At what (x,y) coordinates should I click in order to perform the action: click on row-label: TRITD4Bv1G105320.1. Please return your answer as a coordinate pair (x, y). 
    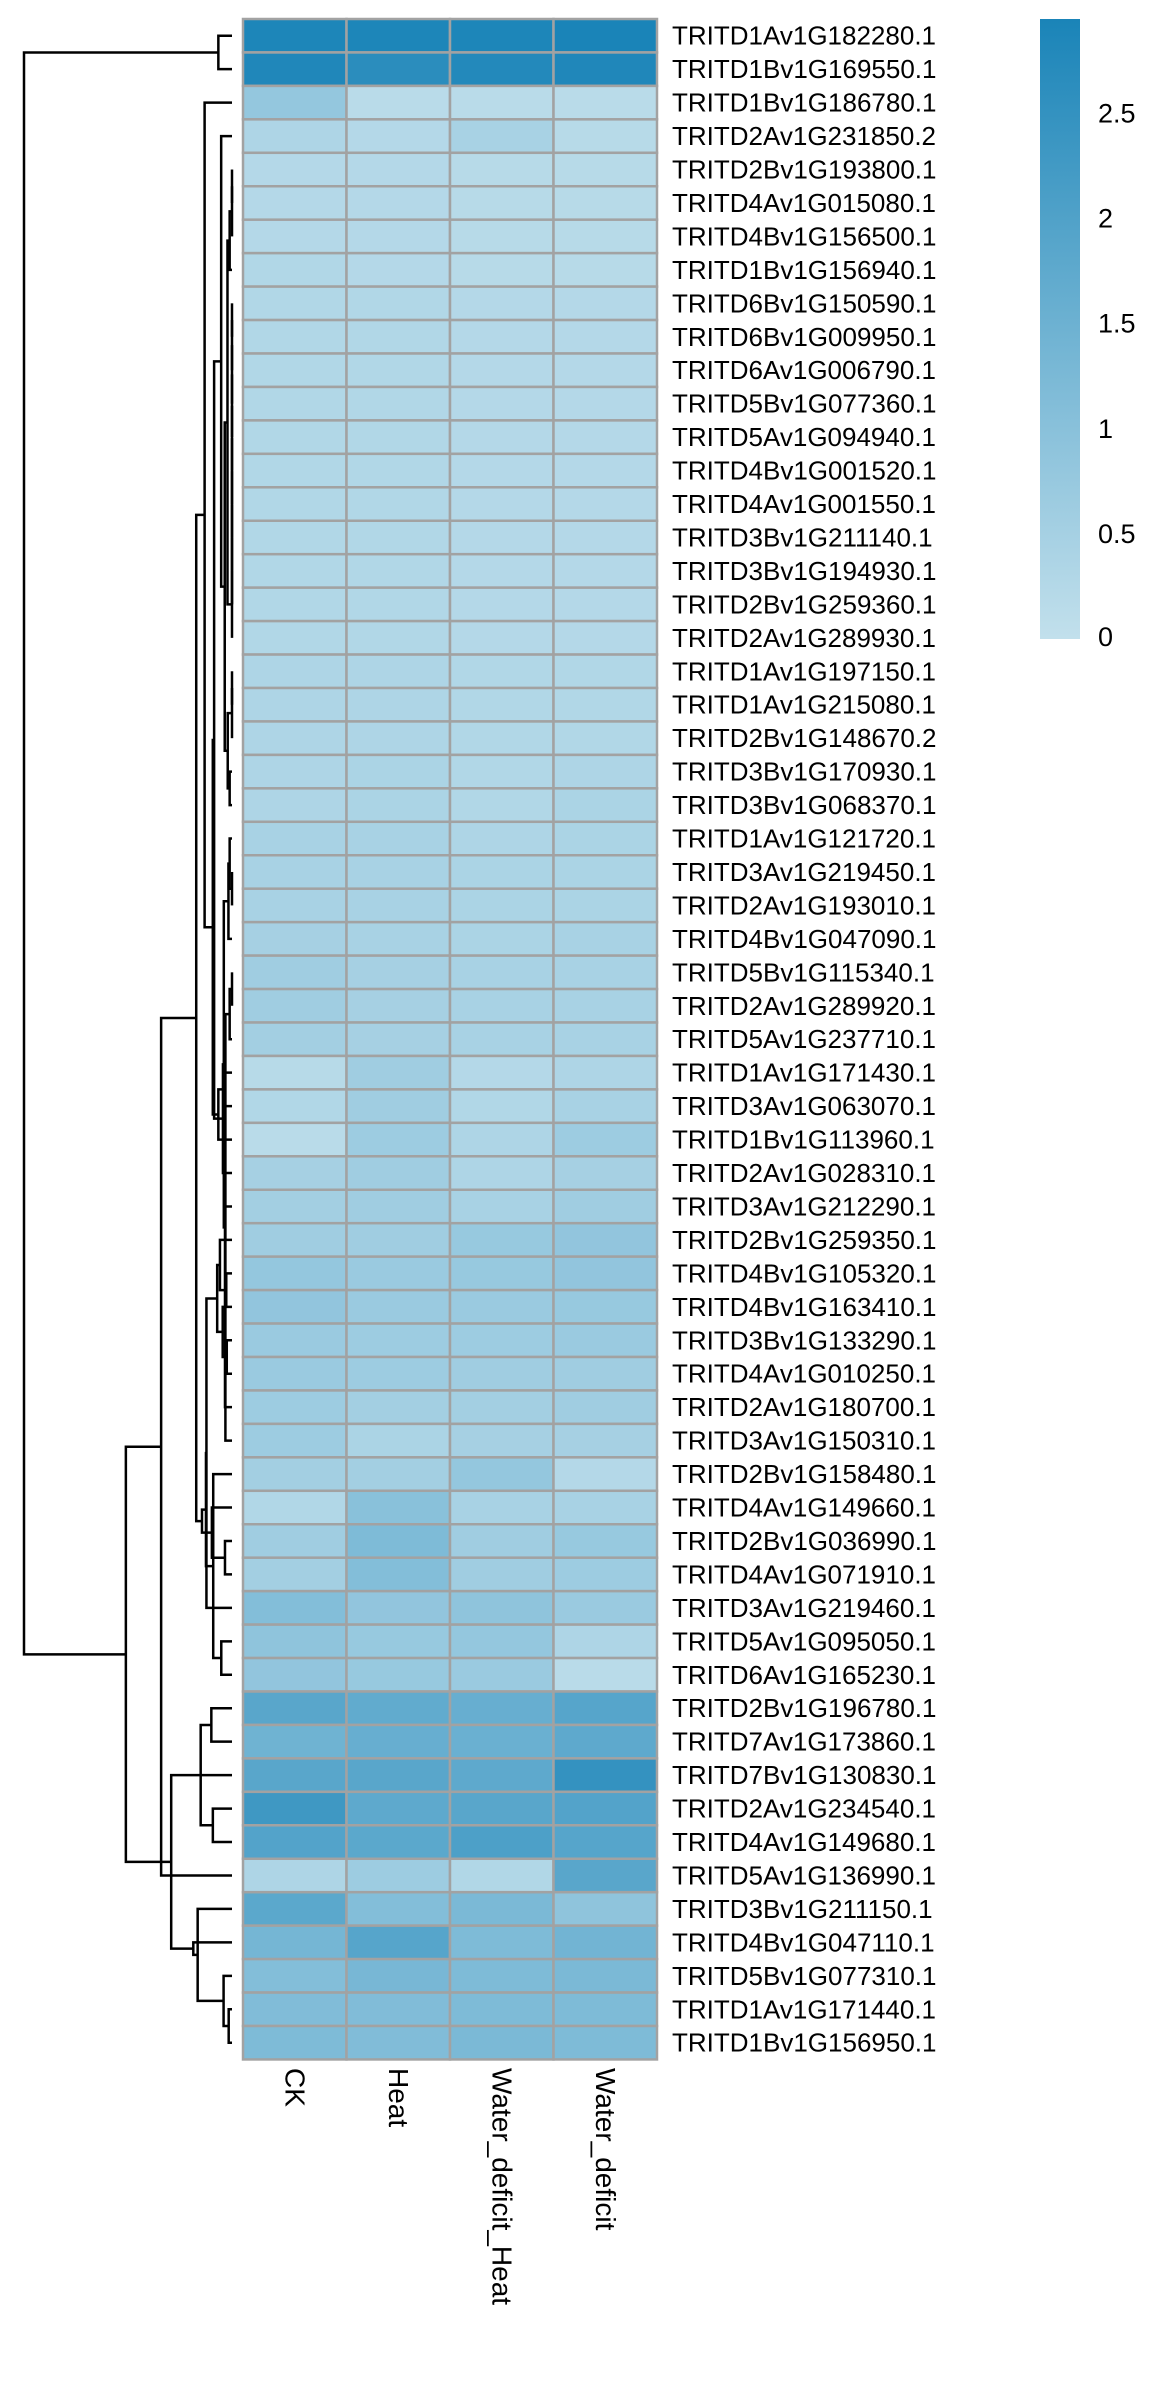
    Looking at the image, I should click on (804, 1273).